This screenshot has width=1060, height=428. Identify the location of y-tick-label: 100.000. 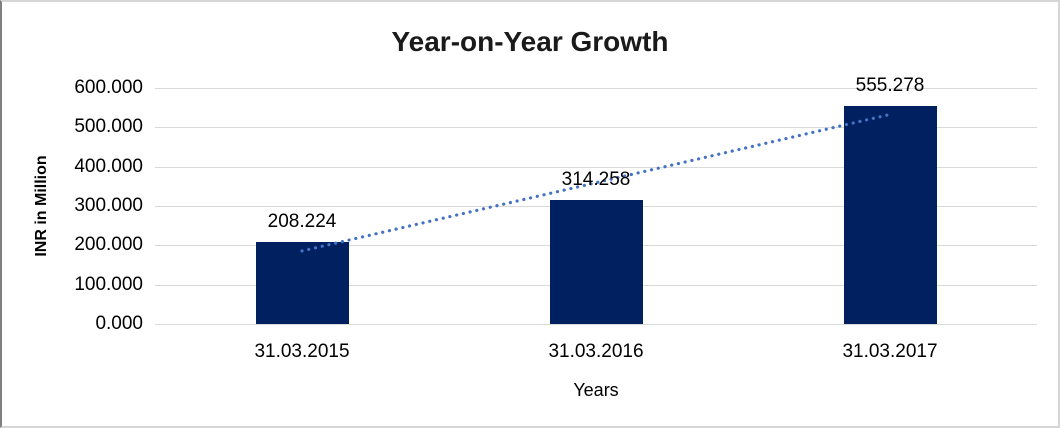
(108, 284).